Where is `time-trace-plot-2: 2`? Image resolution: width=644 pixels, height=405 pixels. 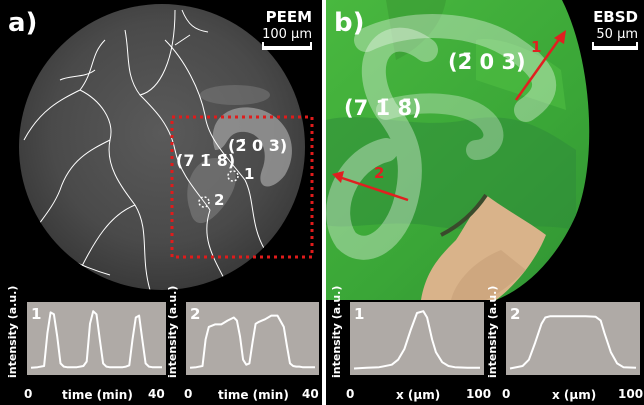 time-trace-plot-2: 2 is located at coordinates (252, 338).